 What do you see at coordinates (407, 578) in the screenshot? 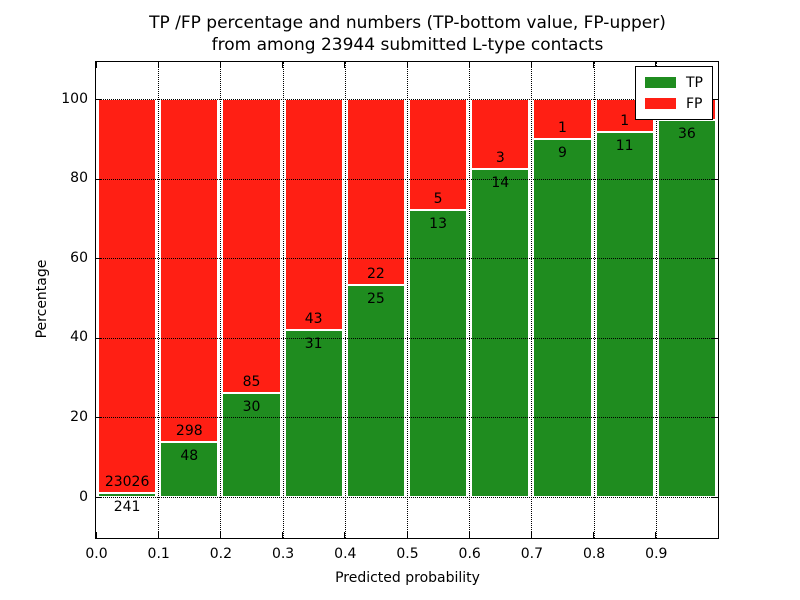
I see `x-axis-label: Predicted probability` at bounding box center [407, 578].